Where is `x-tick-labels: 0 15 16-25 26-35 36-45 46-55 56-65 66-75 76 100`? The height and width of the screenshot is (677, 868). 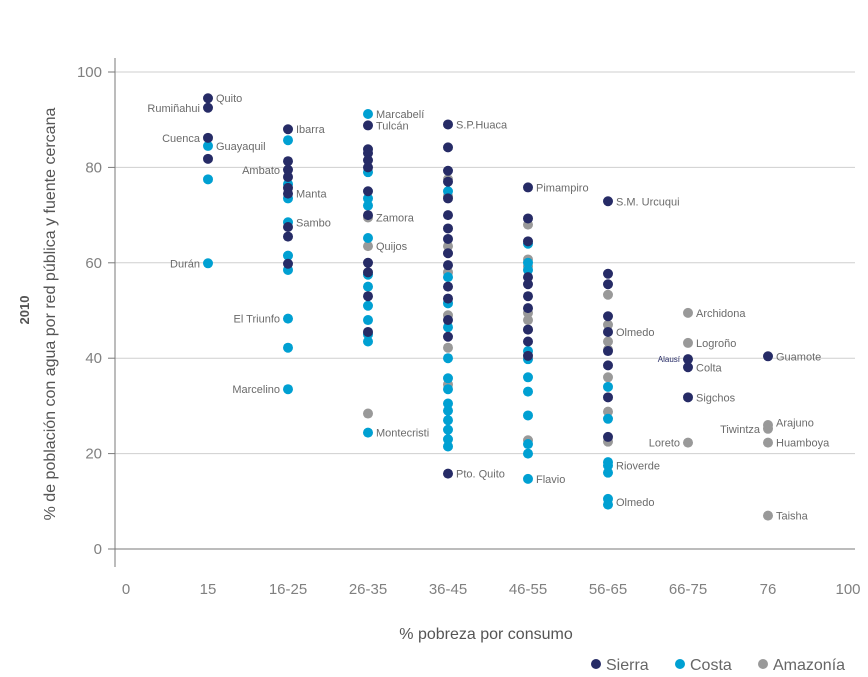
x-tick-labels: 0 15 16-25 26-35 36-45 46-55 56-65 66-75 76 100 is located at coordinates (491, 589).